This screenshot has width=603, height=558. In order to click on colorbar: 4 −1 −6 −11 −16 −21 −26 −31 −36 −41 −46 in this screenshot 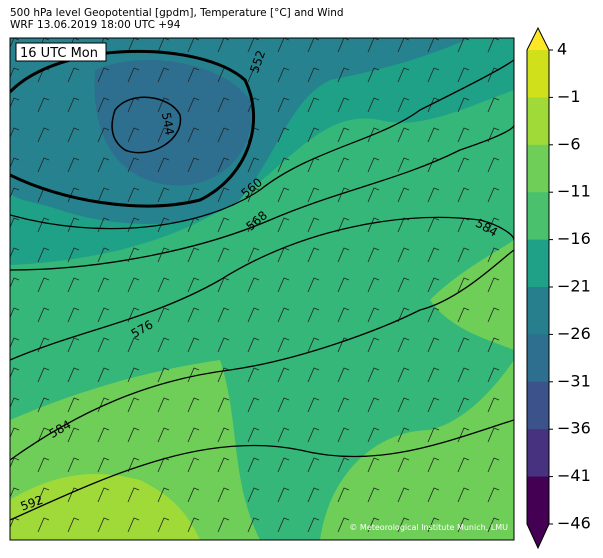, I will do `click(558, 288)`.